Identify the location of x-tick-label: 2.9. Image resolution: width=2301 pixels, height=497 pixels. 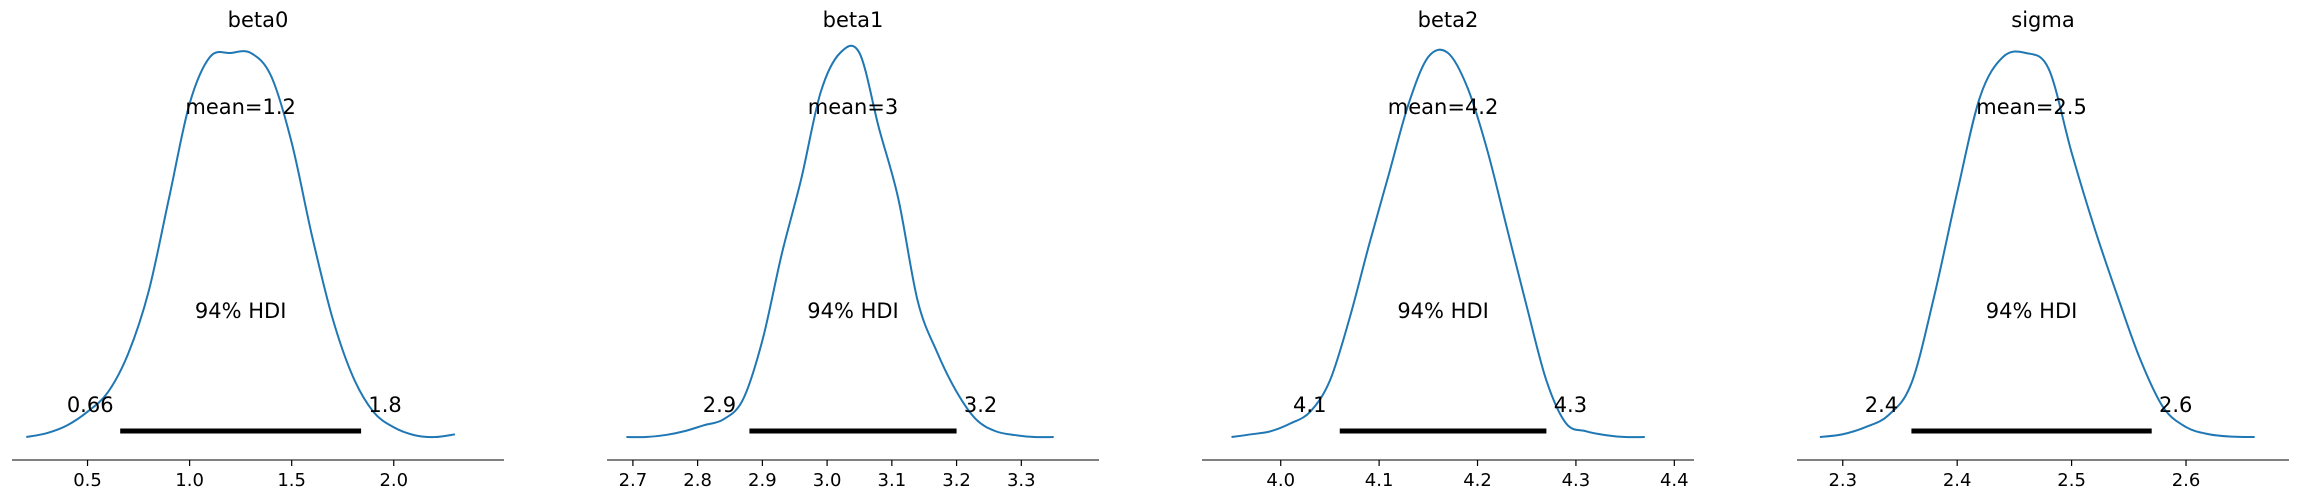
(762, 480).